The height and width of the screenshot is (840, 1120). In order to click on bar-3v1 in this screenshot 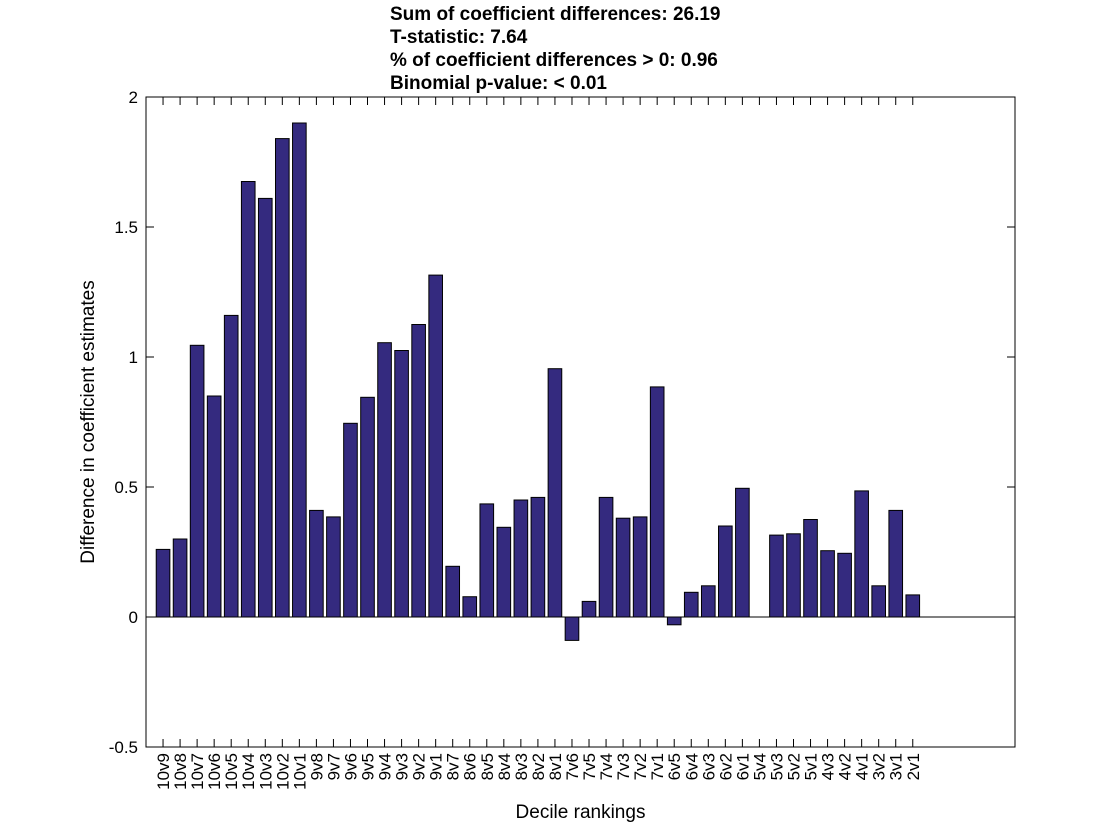, I will do `click(896, 563)`.